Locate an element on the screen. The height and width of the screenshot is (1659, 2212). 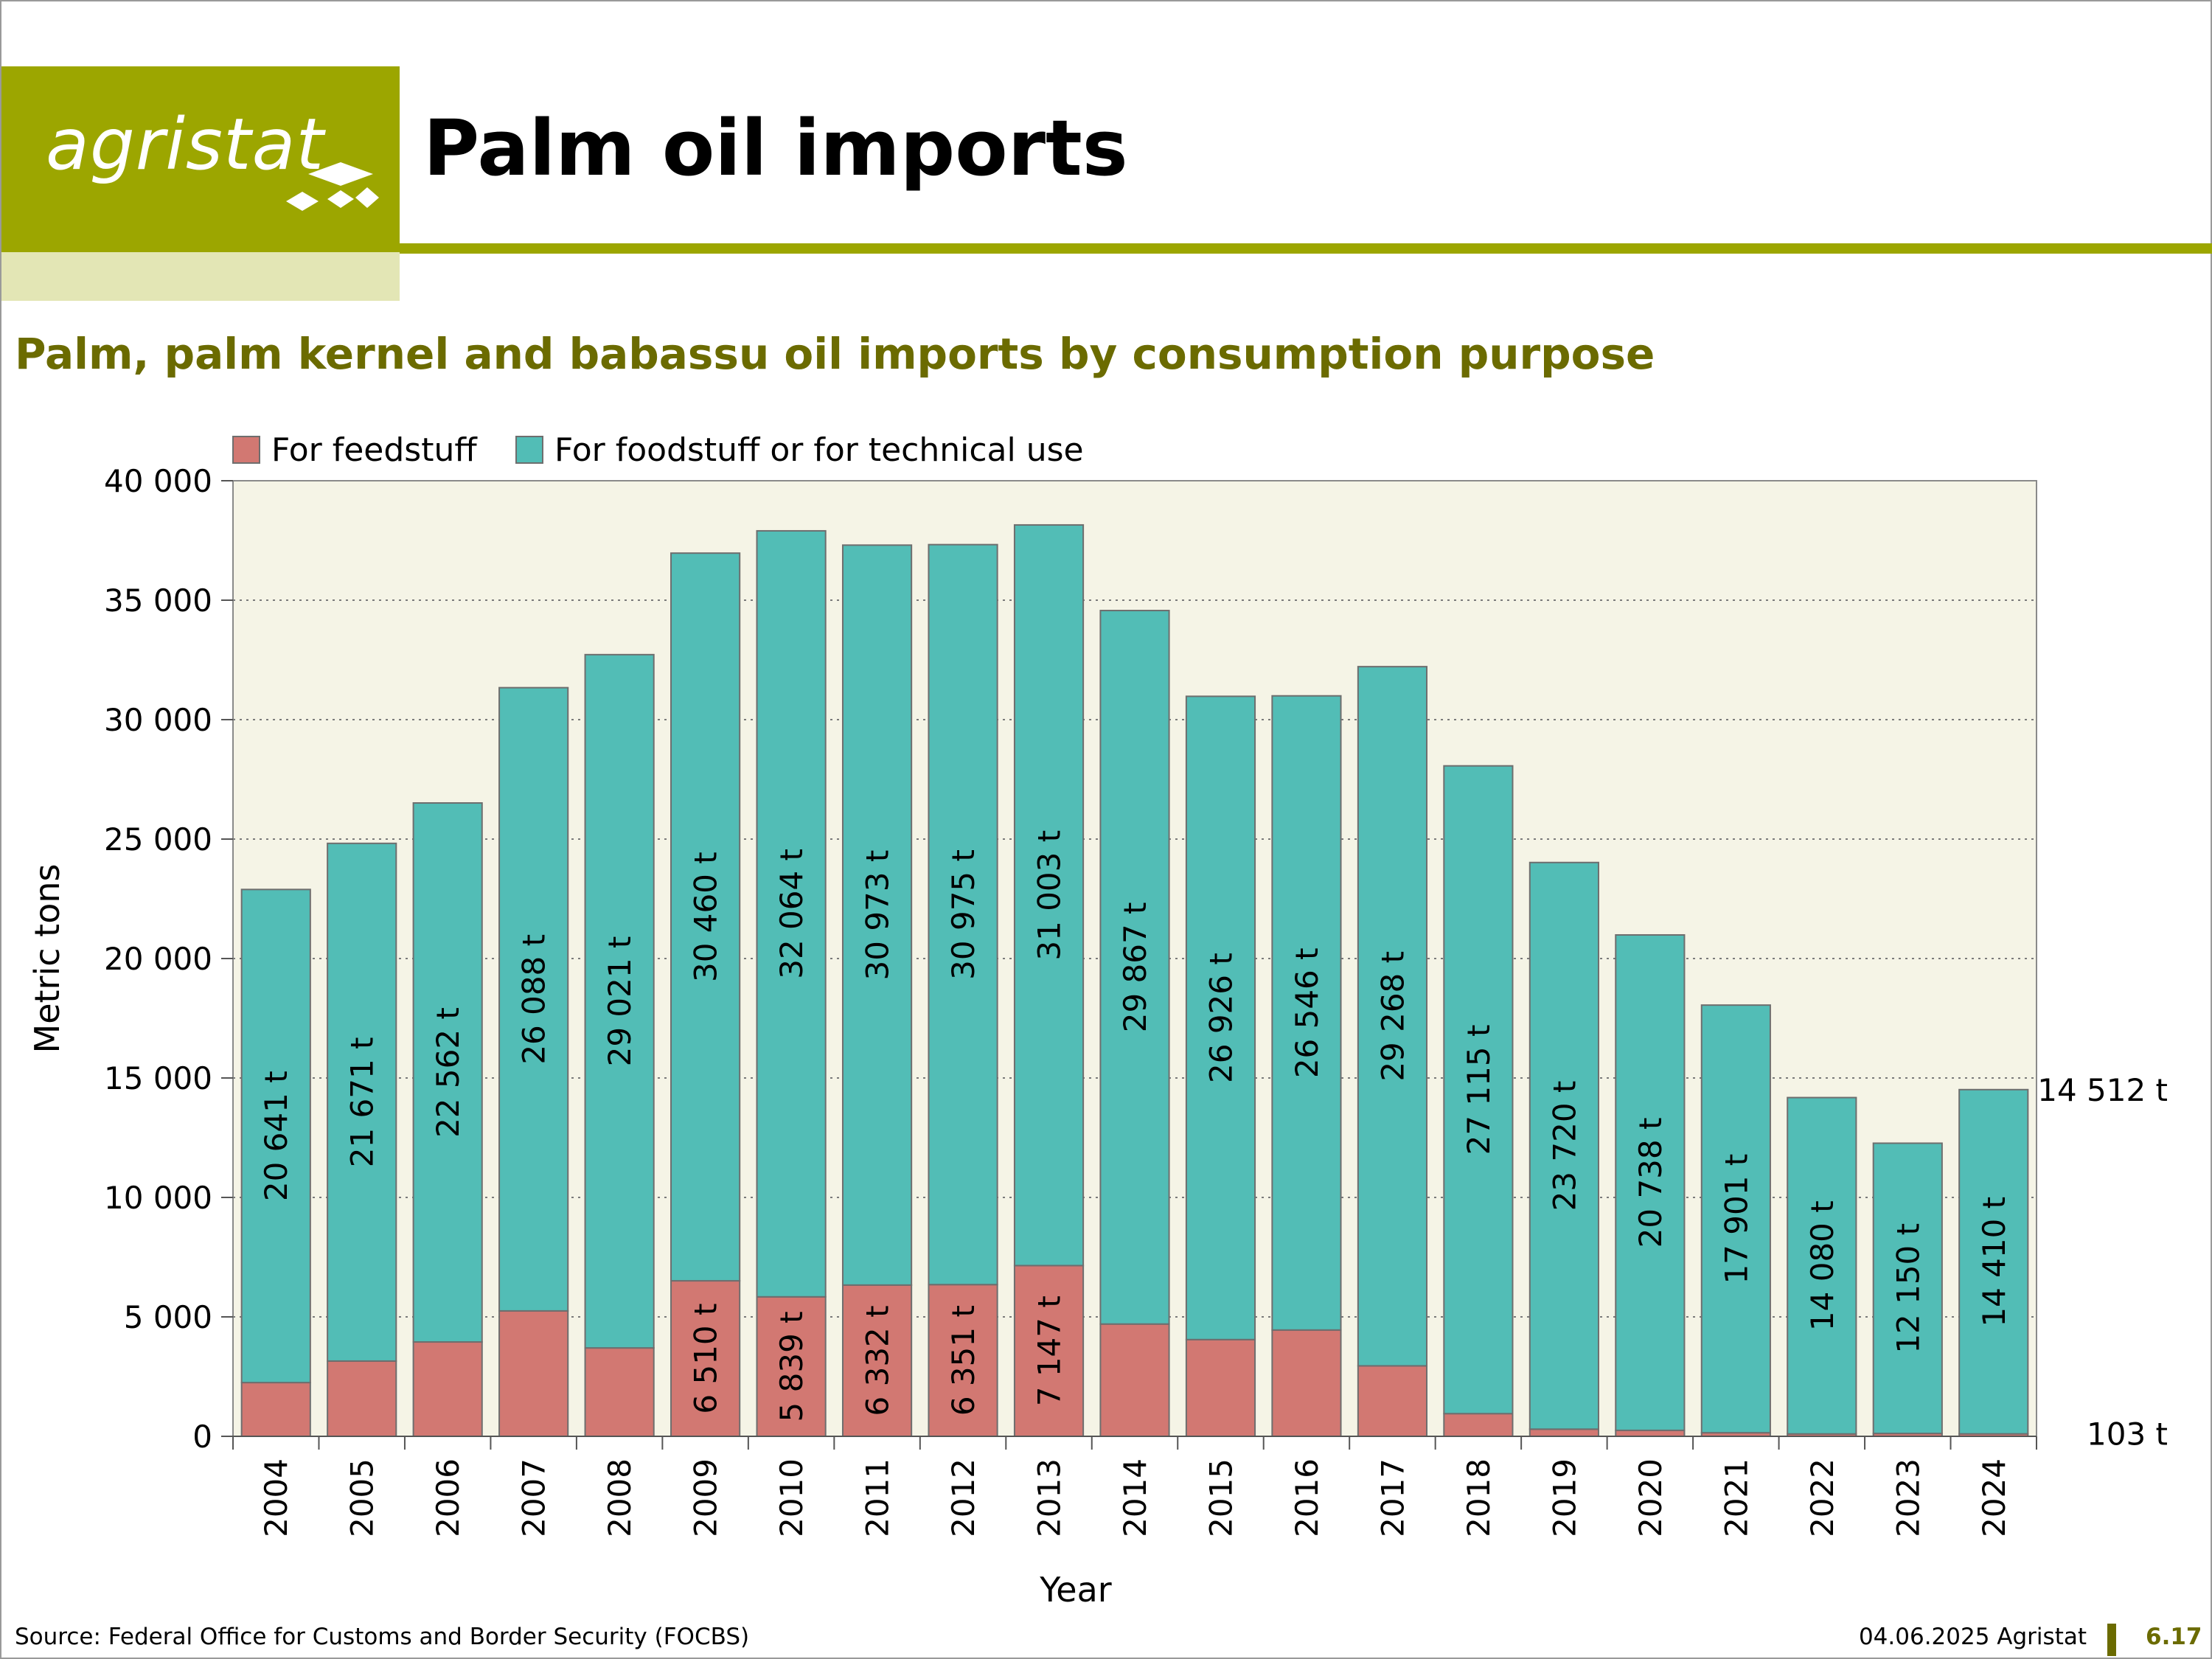
x-axis-title: Year is located at coordinates (1075, 1588).